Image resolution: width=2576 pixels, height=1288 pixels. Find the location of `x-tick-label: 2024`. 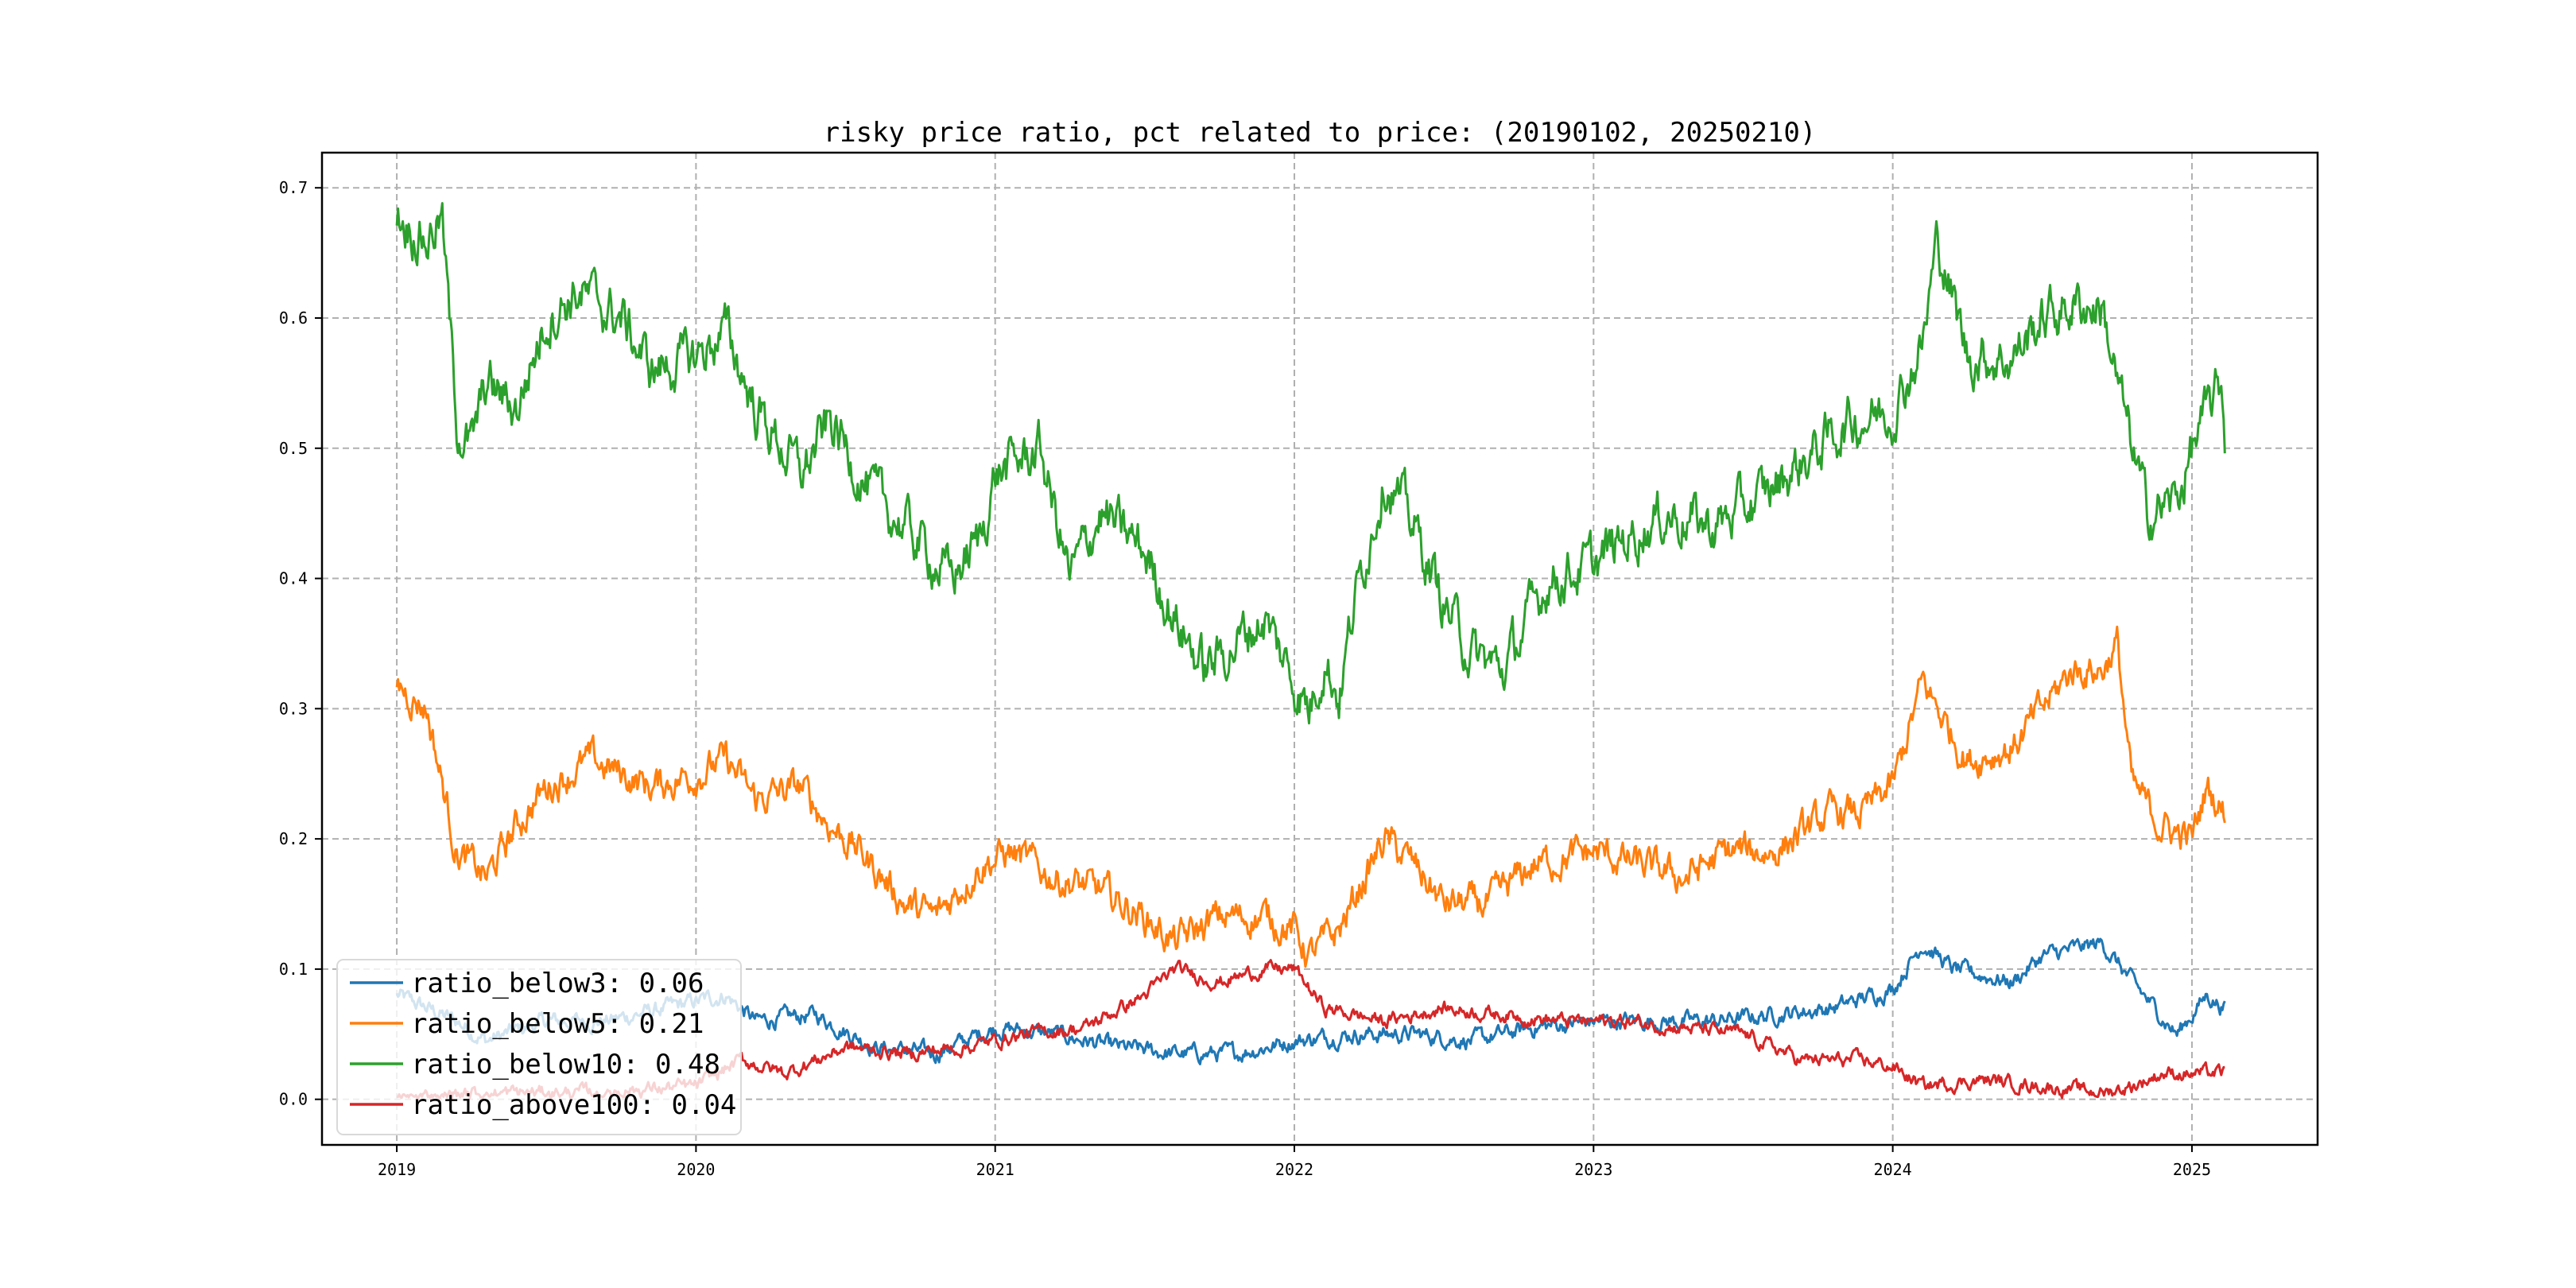

x-tick-label: 2024 is located at coordinates (1893, 1169).